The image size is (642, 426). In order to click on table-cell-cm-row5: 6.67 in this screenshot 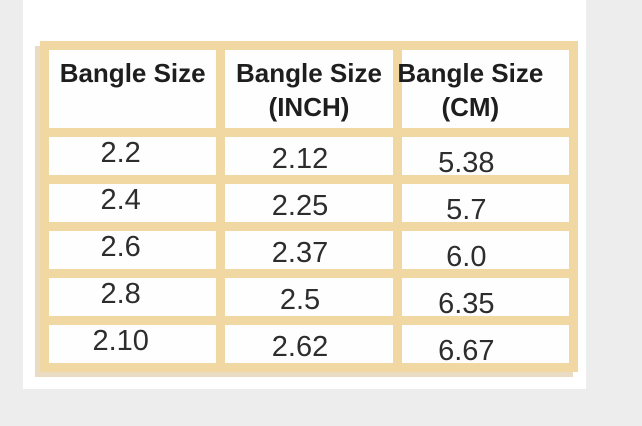, I will do `click(485, 346)`.